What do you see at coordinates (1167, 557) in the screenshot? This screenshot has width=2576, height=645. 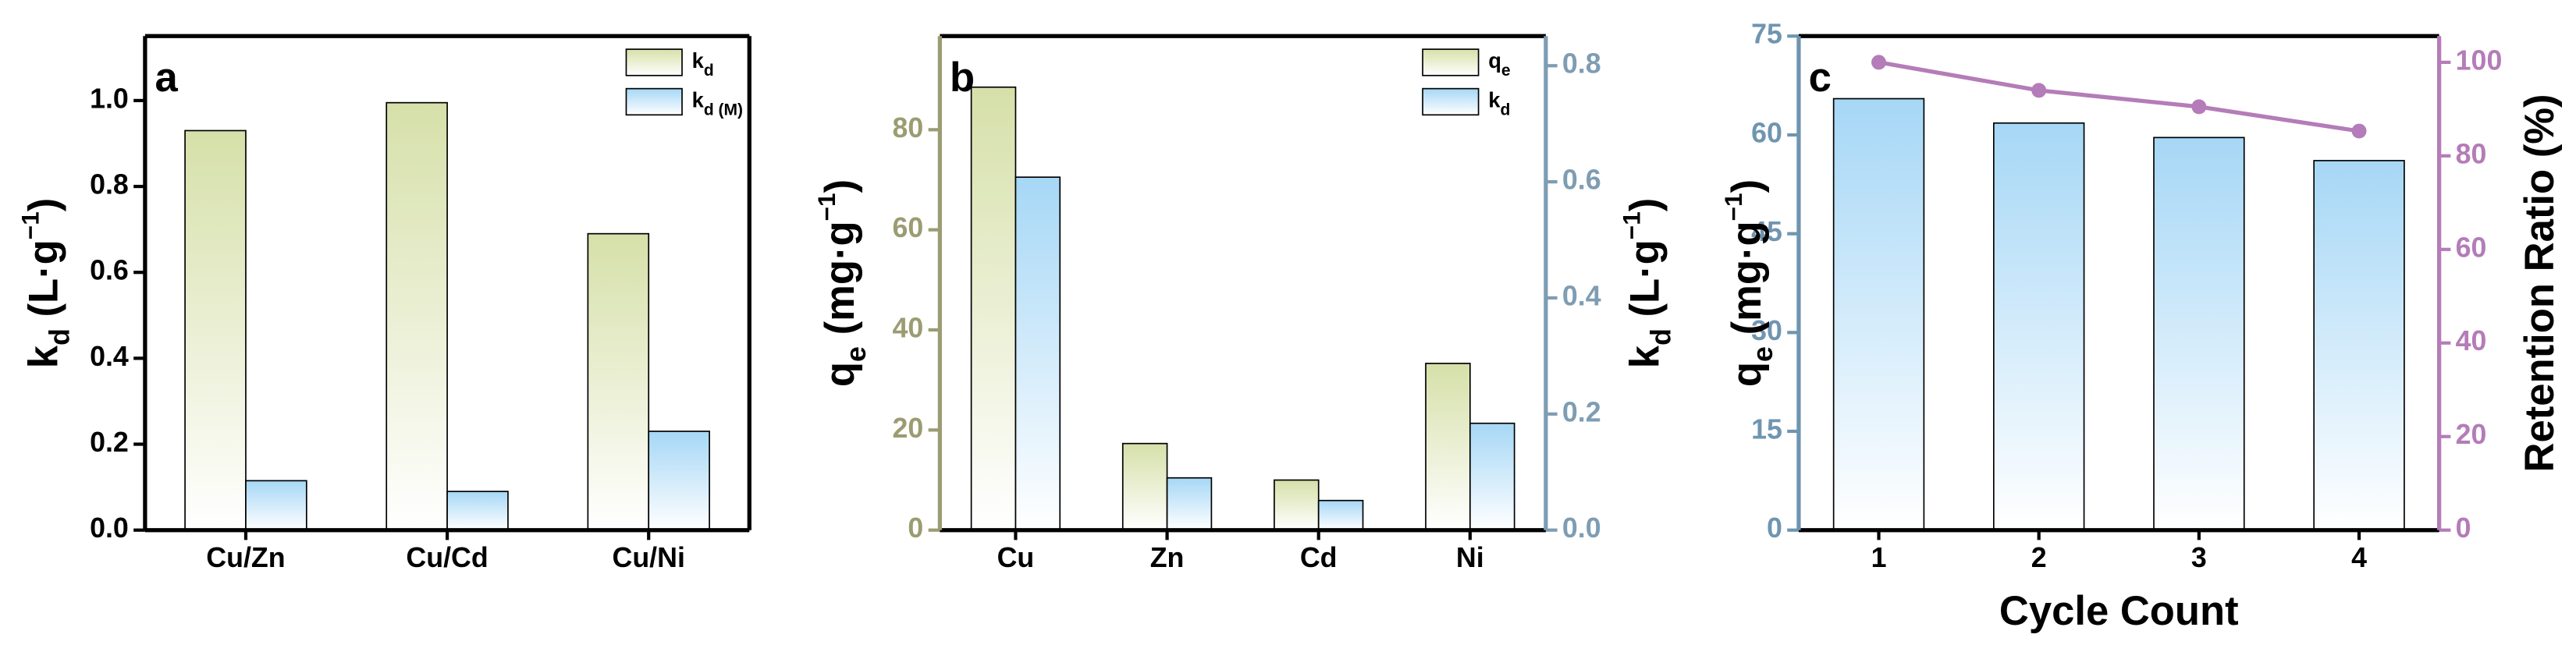 I see `x-tick-label: Zn` at bounding box center [1167, 557].